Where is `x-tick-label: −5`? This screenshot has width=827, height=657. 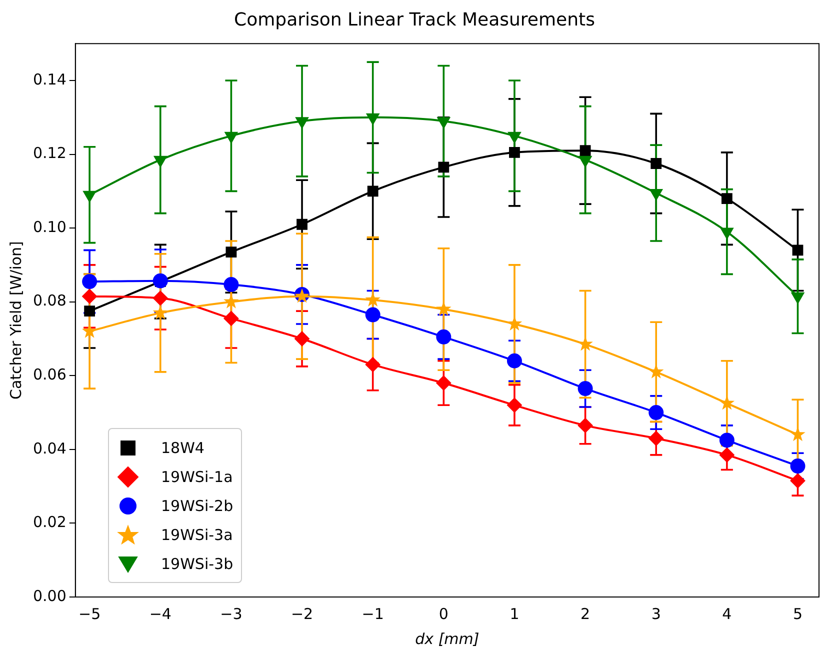
x-tick-label: −5 is located at coordinates (89, 613).